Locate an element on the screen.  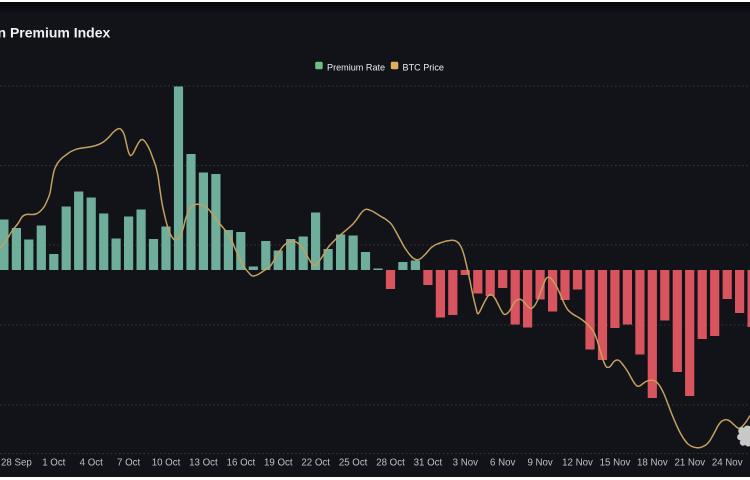
svg-text: 19 Oct is located at coordinates (278, 463).